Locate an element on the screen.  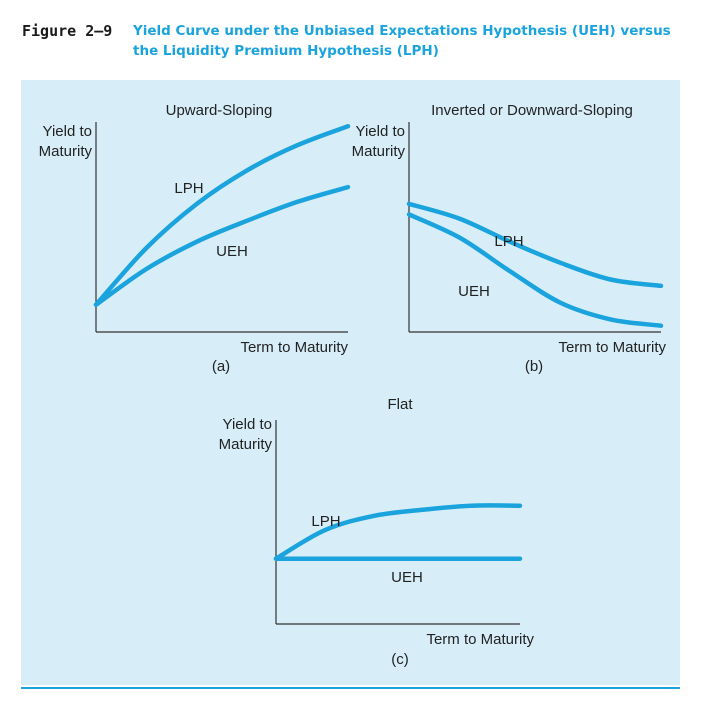
chart-b-ylabel-line1: Yield to is located at coordinates (380, 131).